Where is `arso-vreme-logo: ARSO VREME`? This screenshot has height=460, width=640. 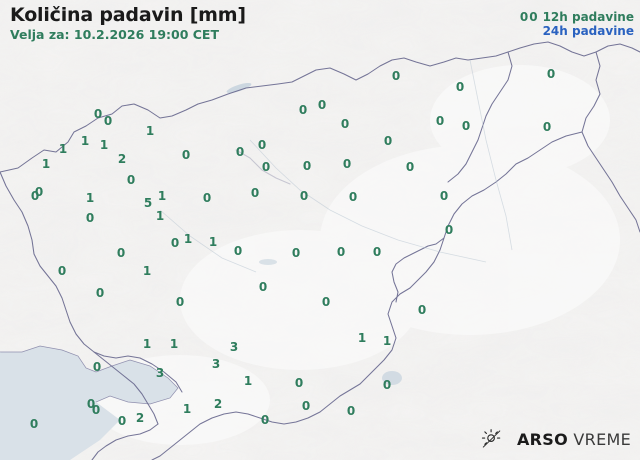
arso-vreme-logo: ARSO VREME is located at coordinates (556, 439).